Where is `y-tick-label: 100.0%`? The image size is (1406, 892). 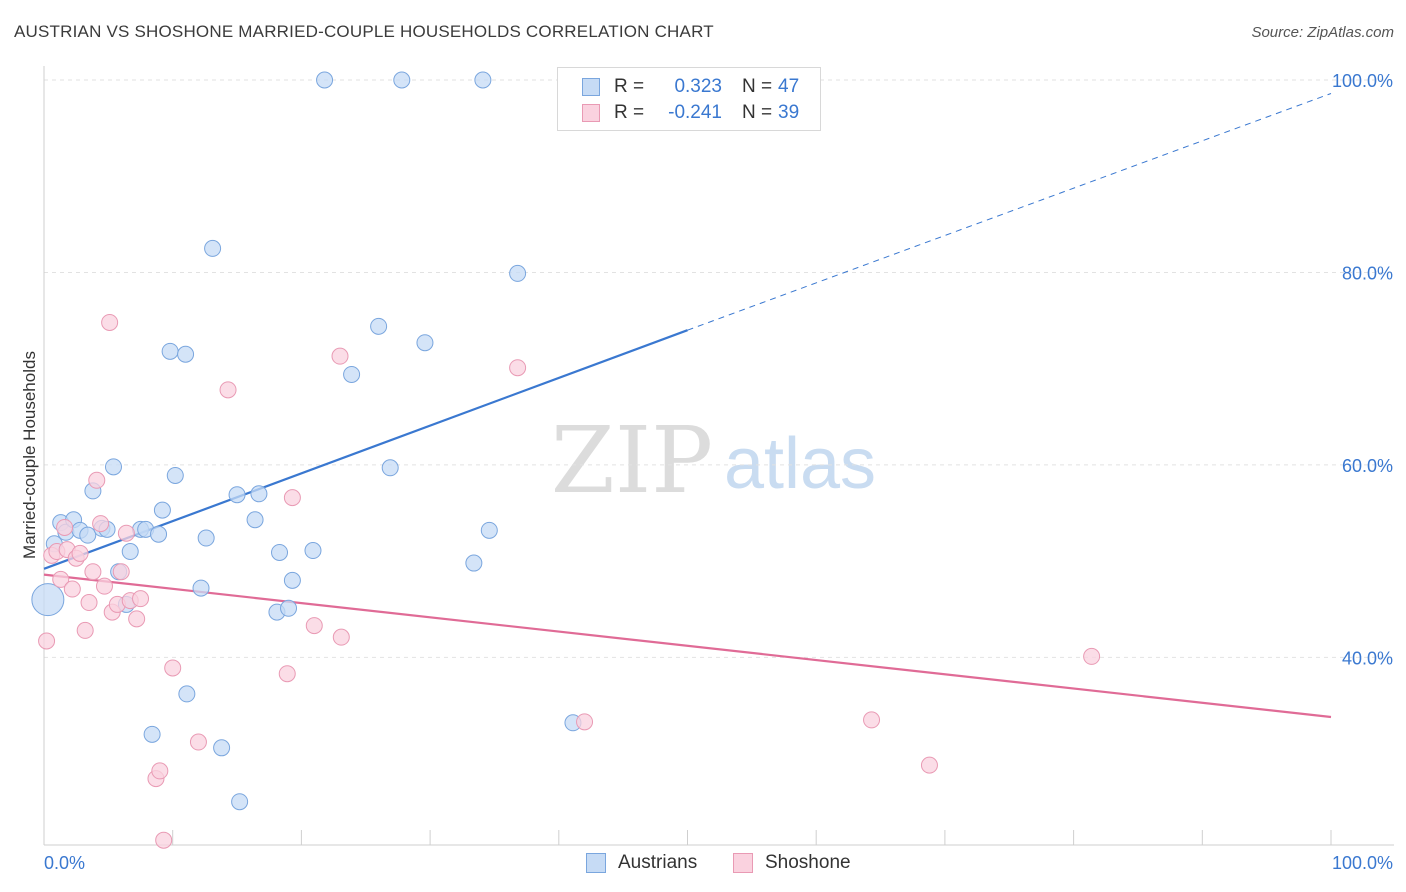 y-tick-label: 100.0% is located at coordinates (1362, 81).